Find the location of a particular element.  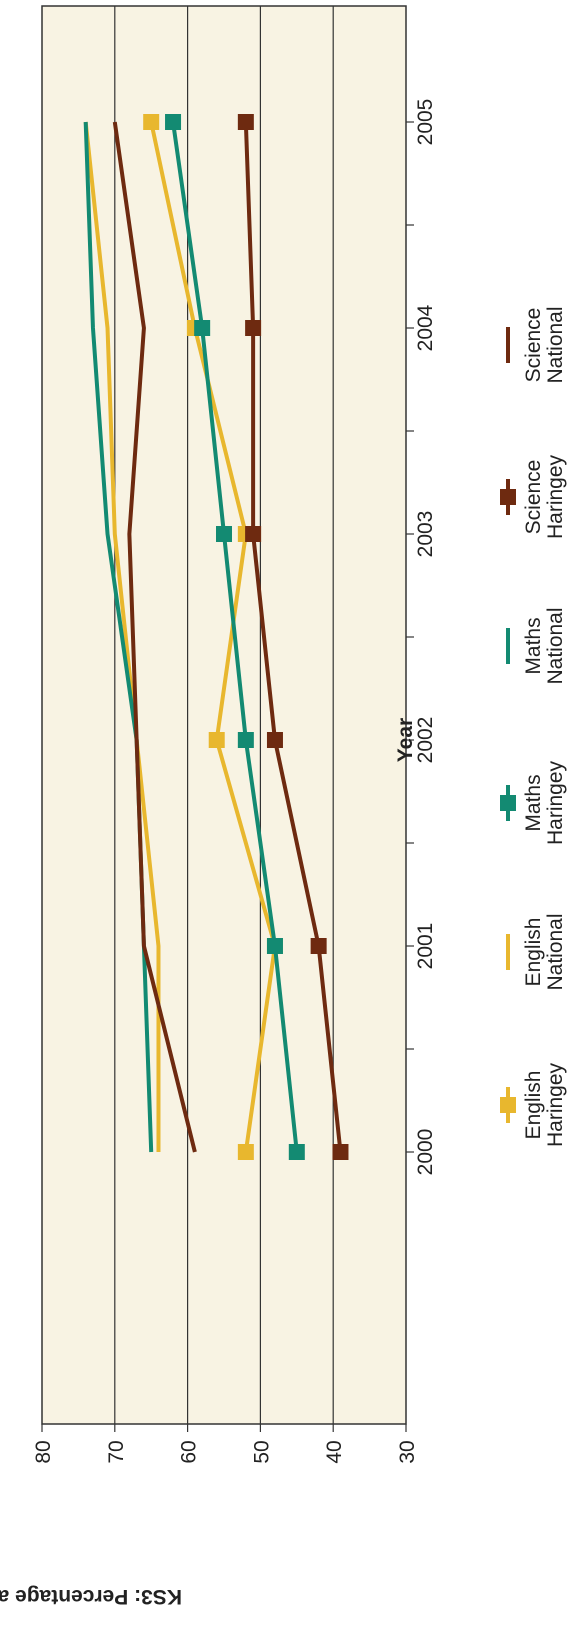

legend-item: English National is located at coordinates (536, 952).